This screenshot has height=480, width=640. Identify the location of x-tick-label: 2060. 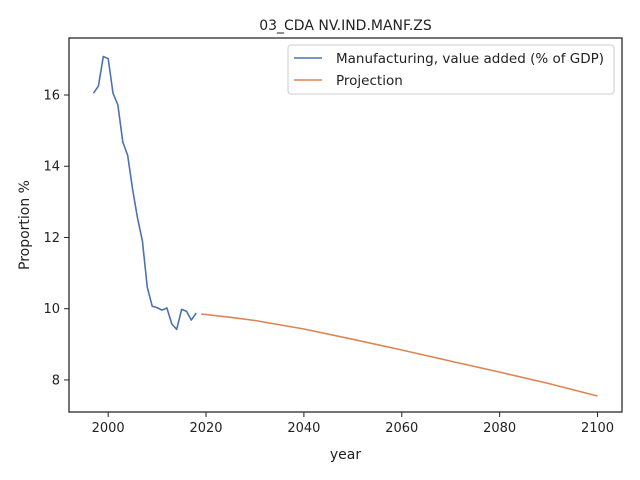
(401, 428).